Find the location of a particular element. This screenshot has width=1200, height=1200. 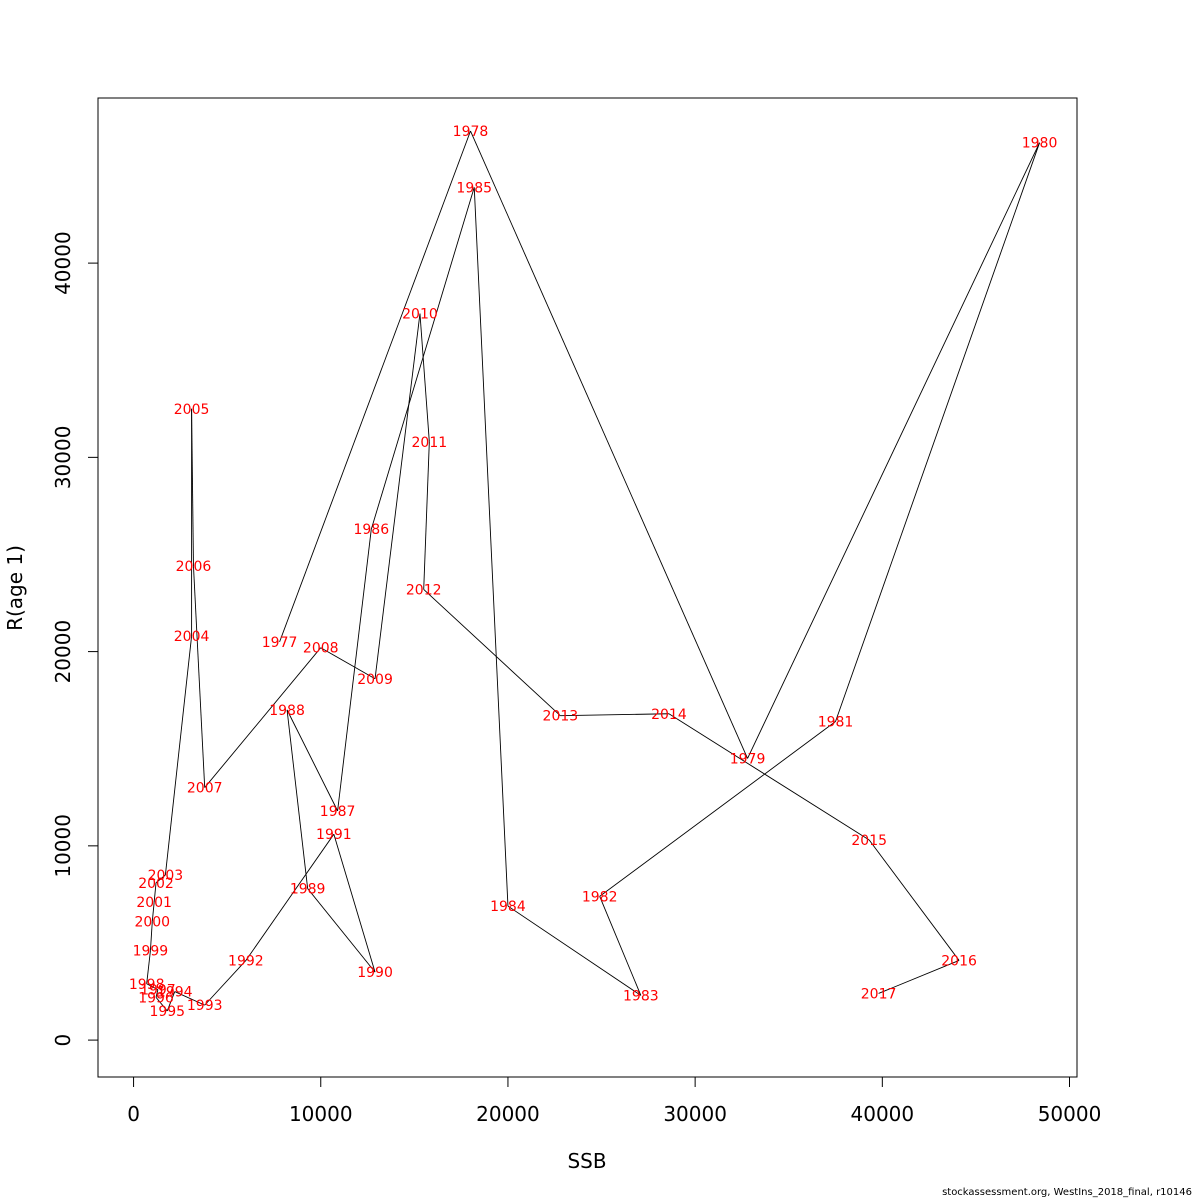

year-label-1985: 1985 is located at coordinates (474, 188).